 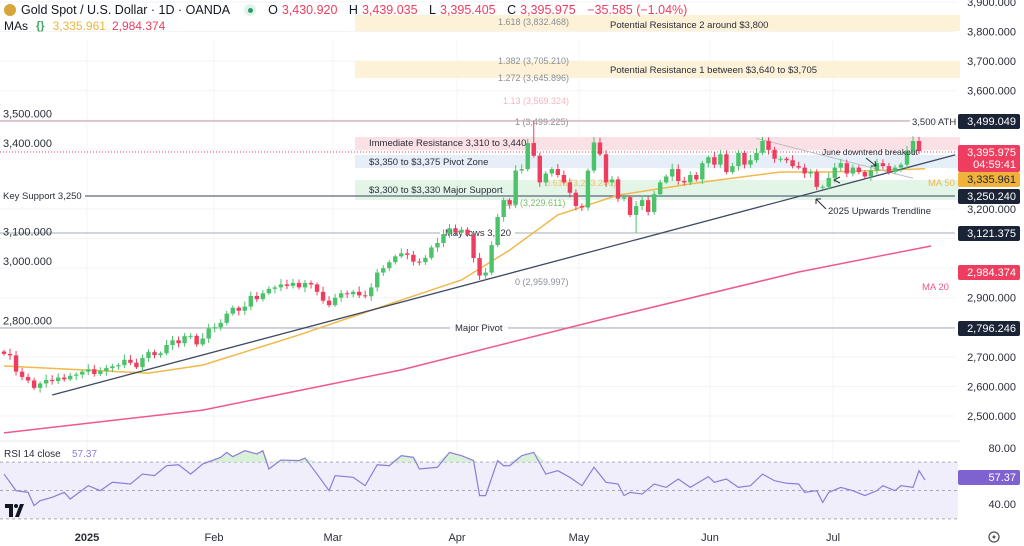 I want to click on source-code-icon: {}, so click(x=40, y=26).